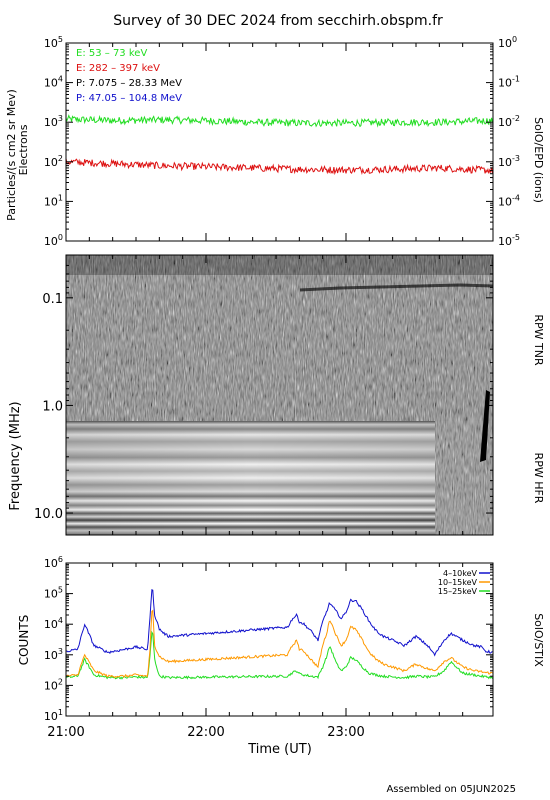  What do you see at coordinates (60, 712) in the screenshot?
I see `stix-tick-label-exp: 1` at bounding box center [60, 712].